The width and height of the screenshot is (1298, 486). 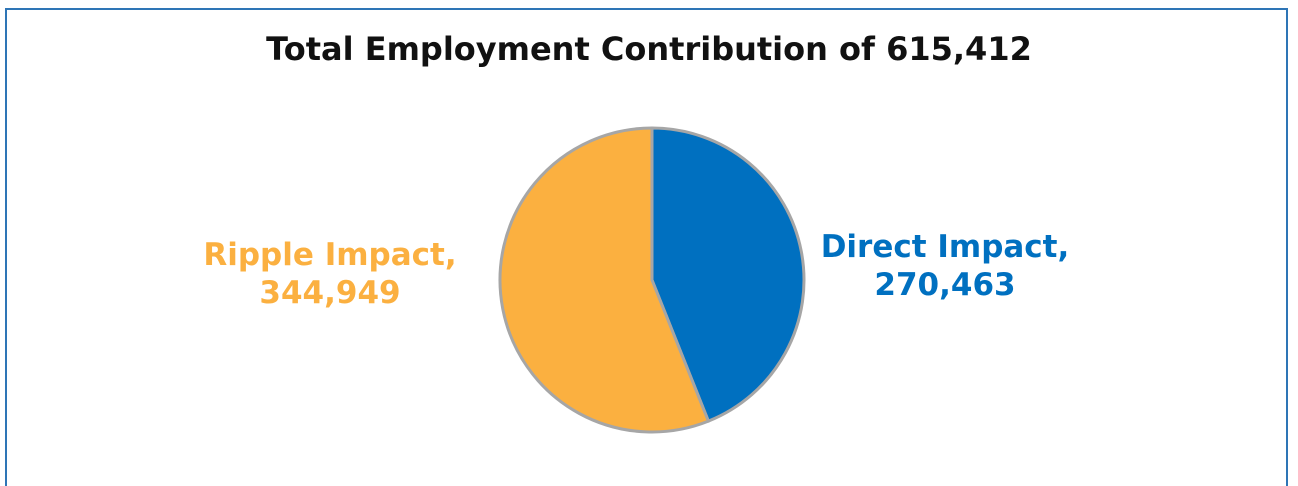 What do you see at coordinates (945, 285) in the screenshot?
I see `direct-impact-value: 270,463` at bounding box center [945, 285].